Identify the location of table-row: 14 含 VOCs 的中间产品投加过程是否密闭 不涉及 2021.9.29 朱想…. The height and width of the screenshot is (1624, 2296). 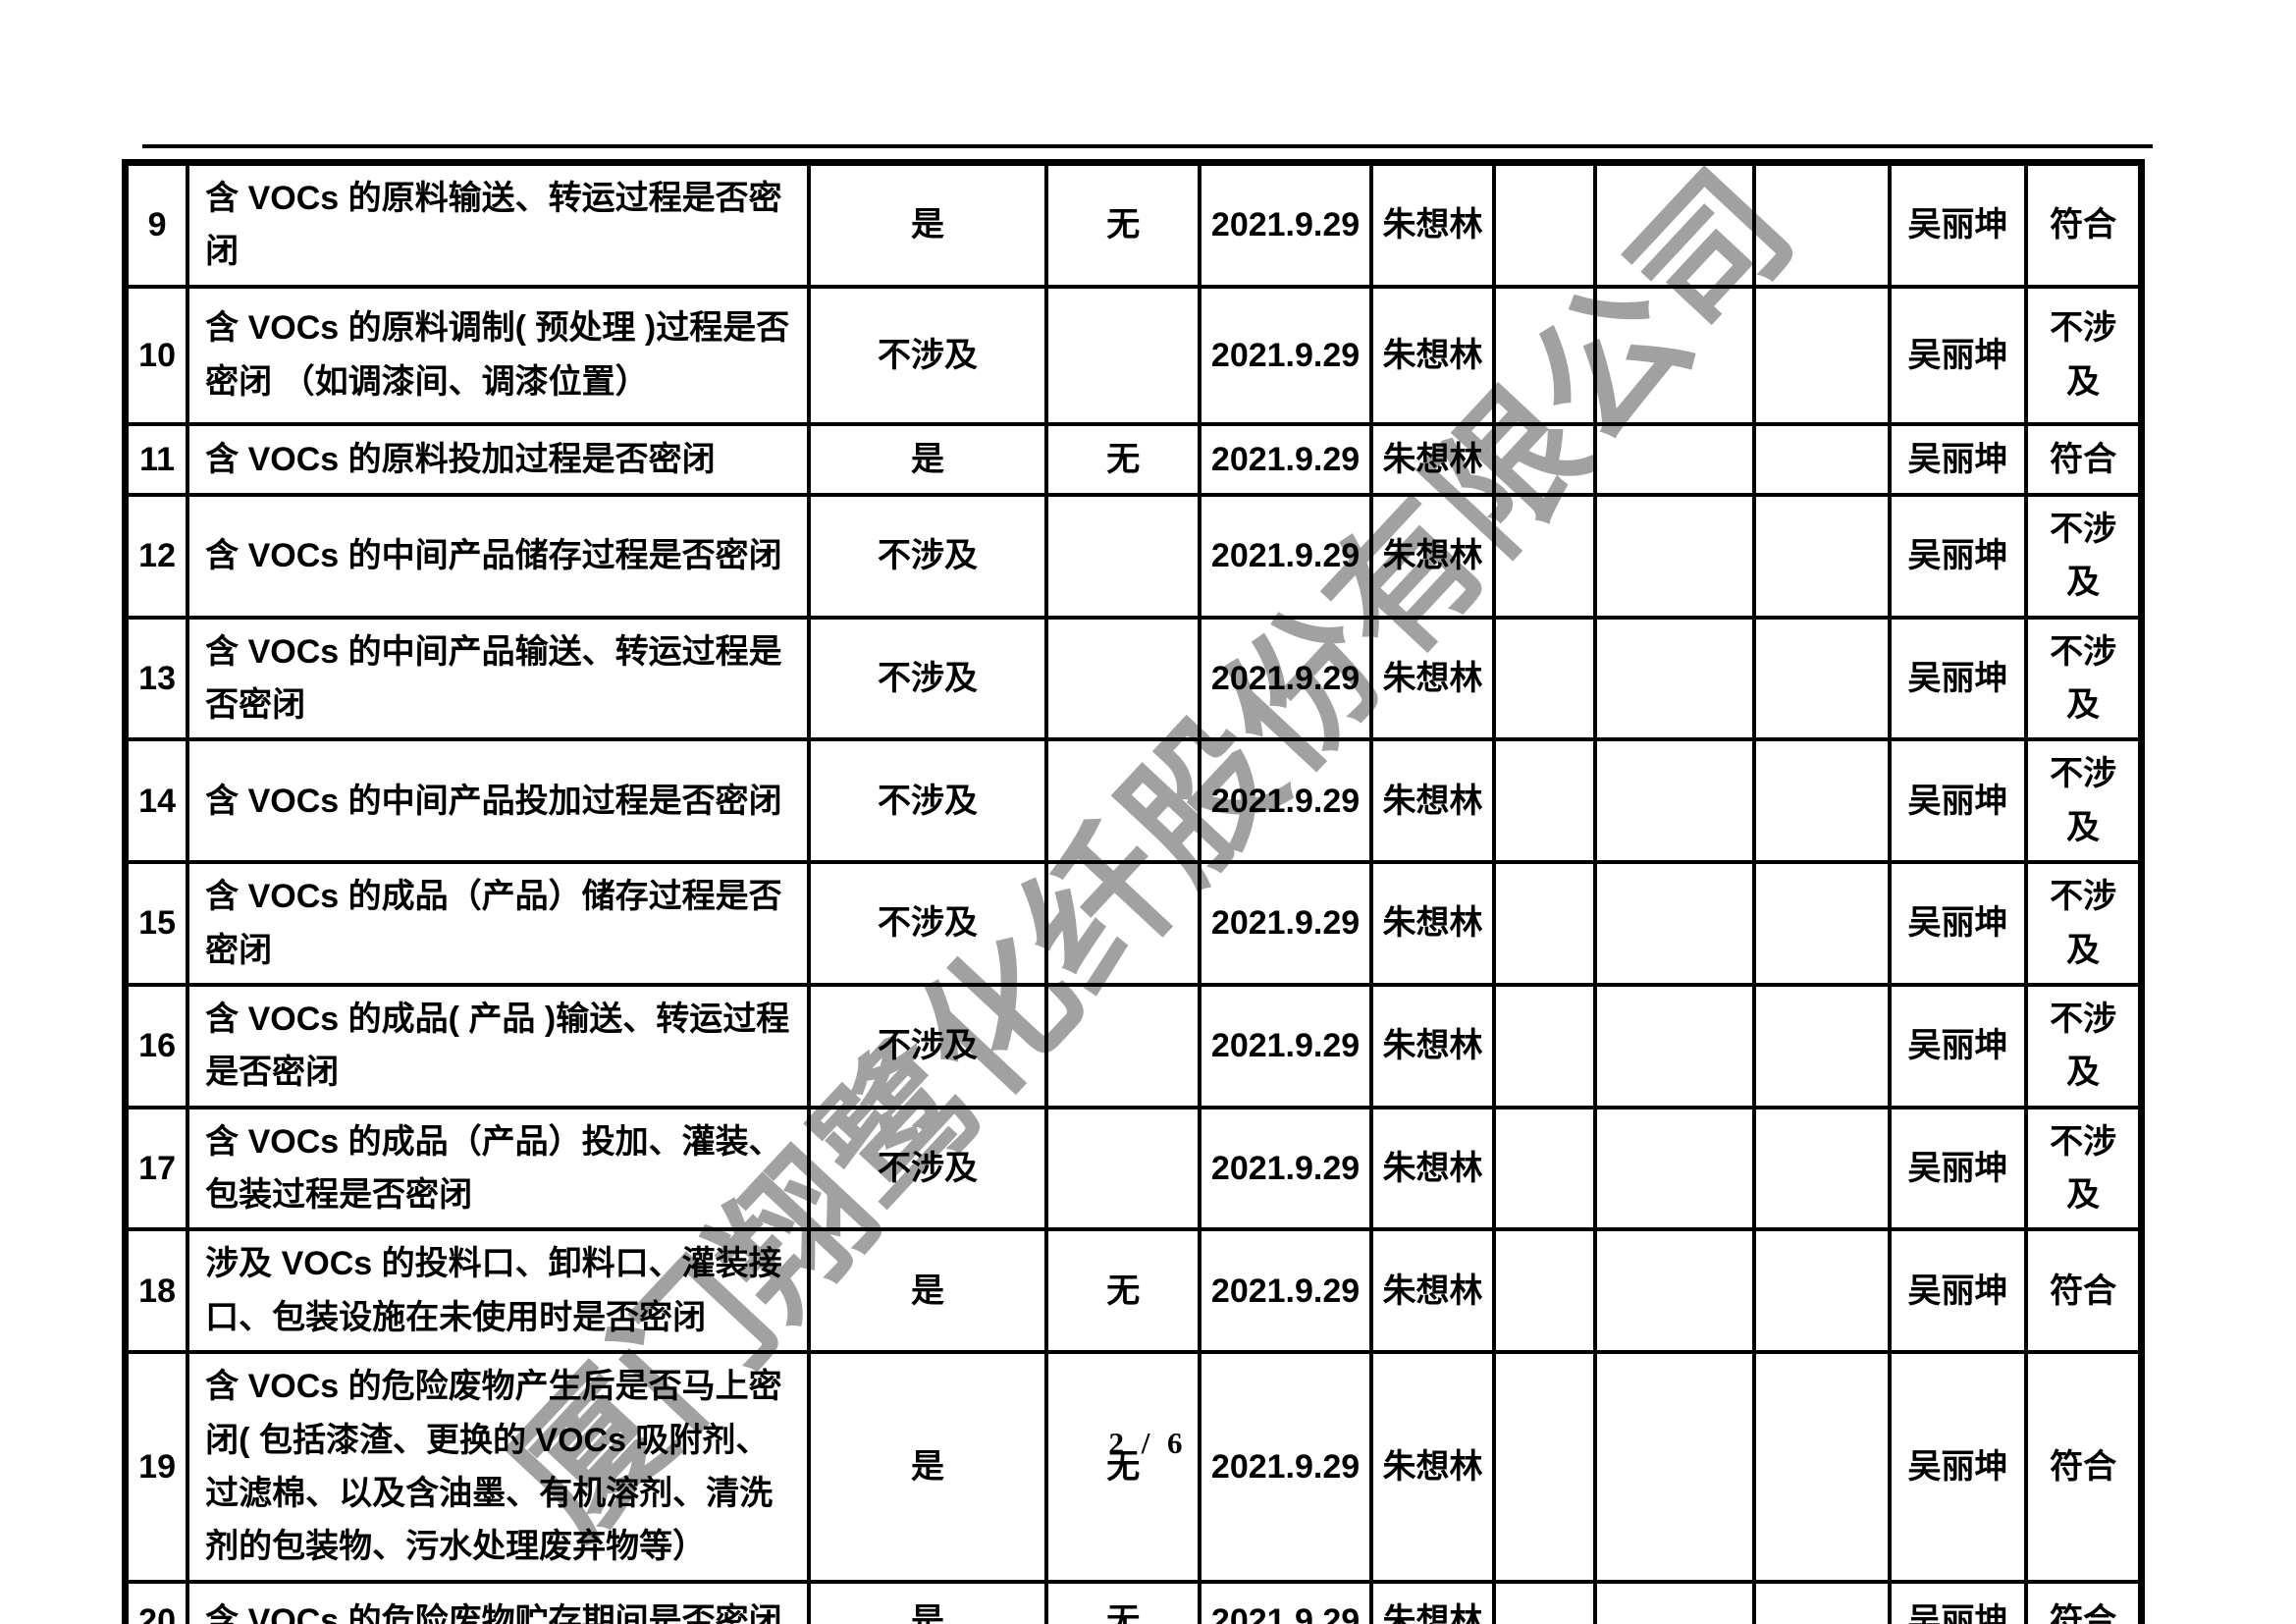
(1133, 801).